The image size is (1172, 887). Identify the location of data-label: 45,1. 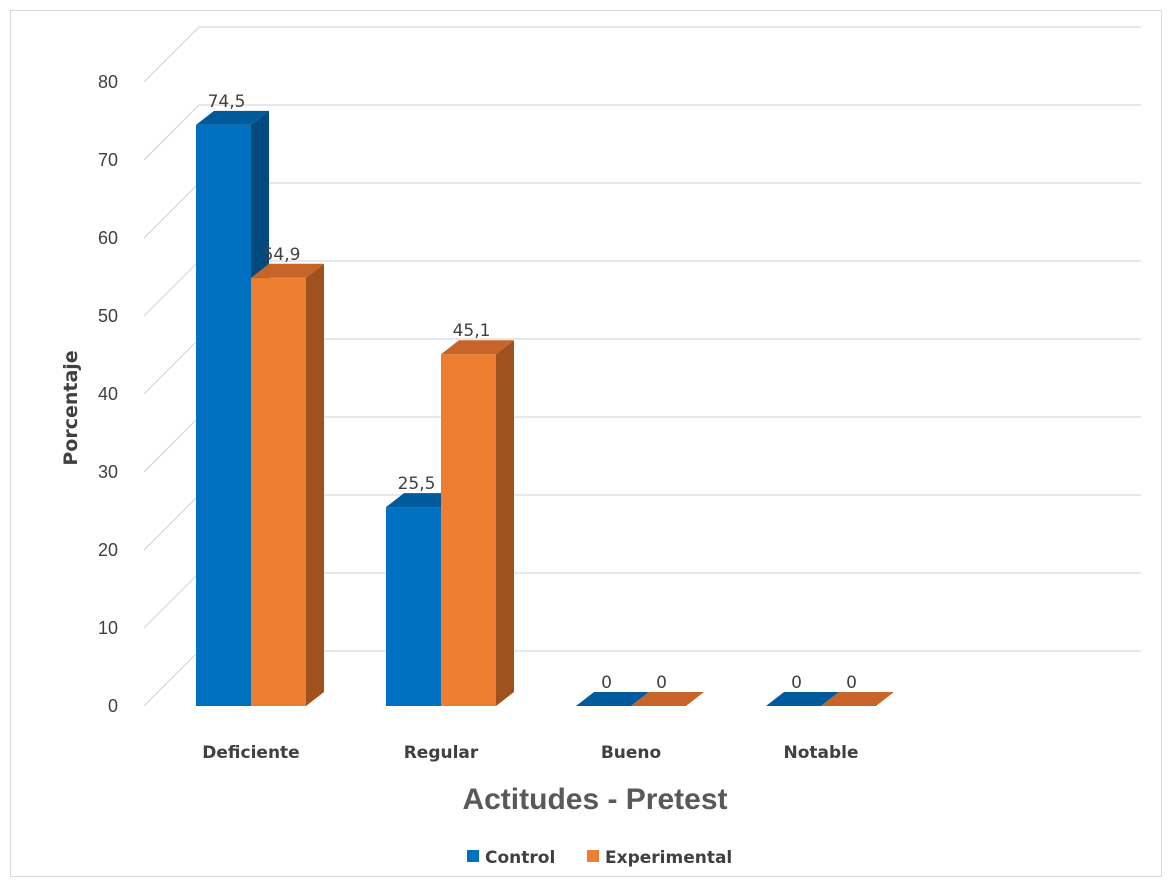
(472, 331).